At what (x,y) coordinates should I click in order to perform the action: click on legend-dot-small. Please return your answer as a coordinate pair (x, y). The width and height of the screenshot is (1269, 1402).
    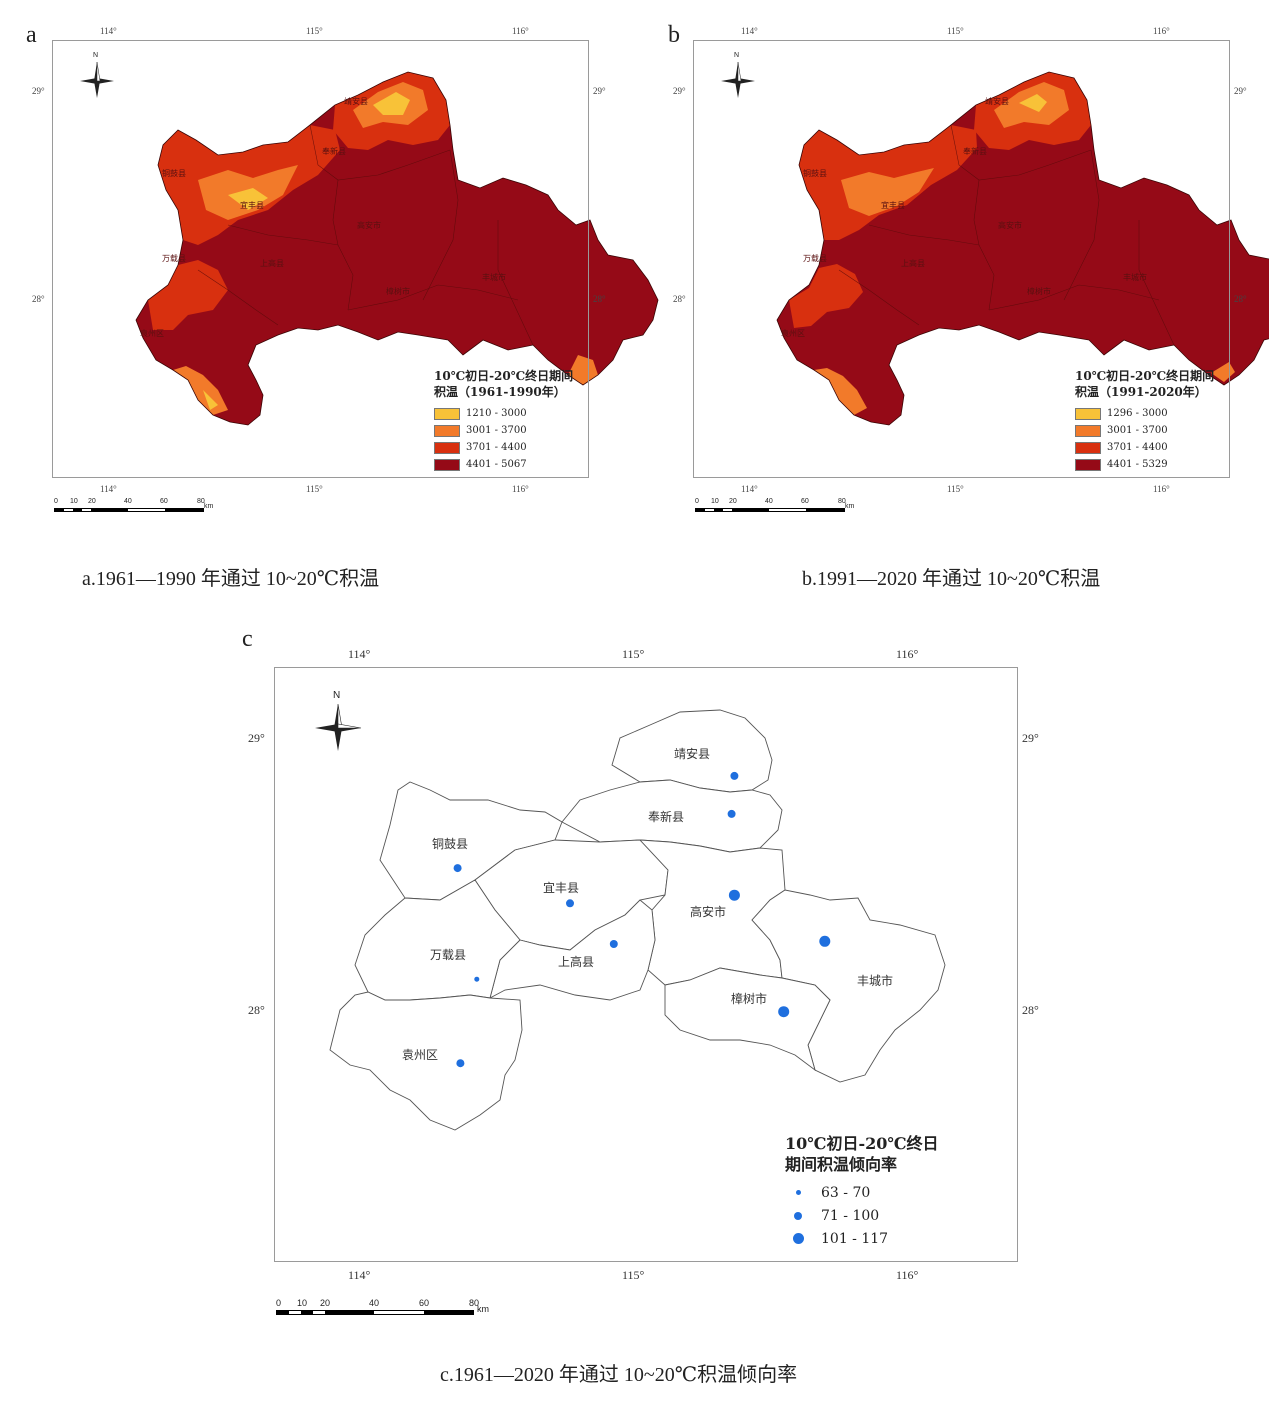
    Looking at the image, I should click on (798, 1192).